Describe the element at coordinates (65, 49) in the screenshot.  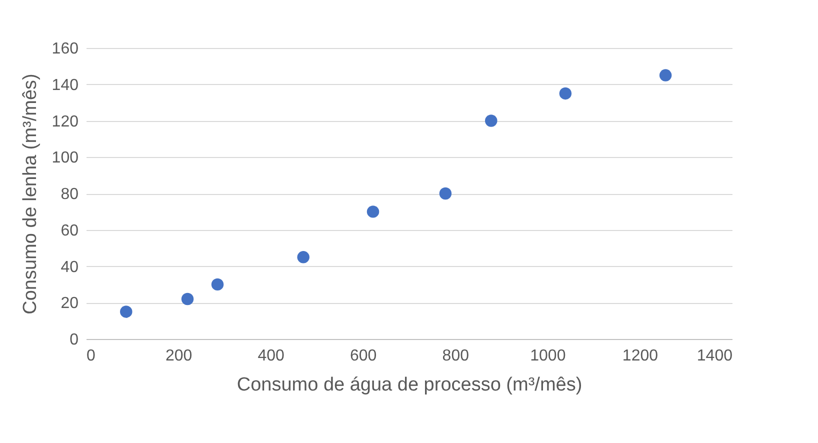
I see `y-tick-label: 160` at that location.